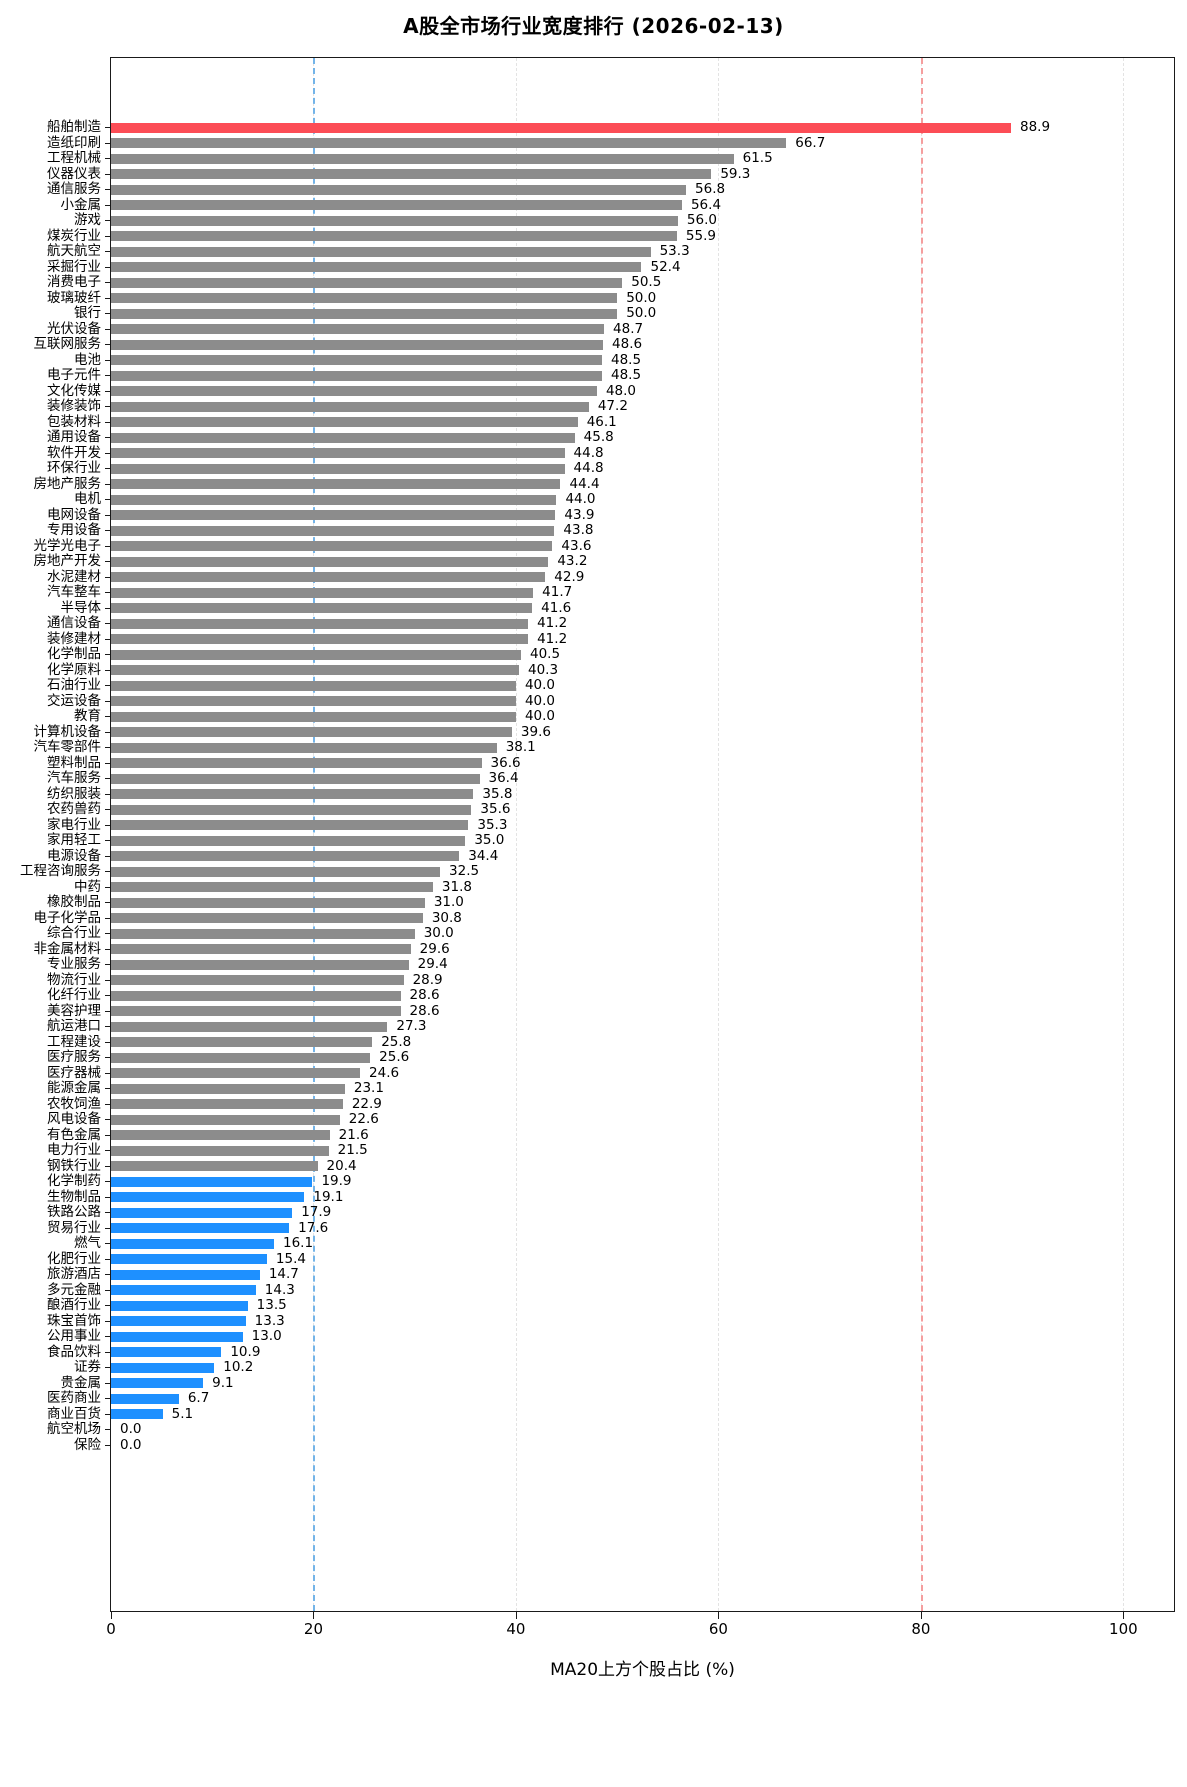 The height and width of the screenshot is (1787, 1187). What do you see at coordinates (601, 421) in the screenshot?
I see `bar-value-label: 46.1` at bounding box center [601, 421].